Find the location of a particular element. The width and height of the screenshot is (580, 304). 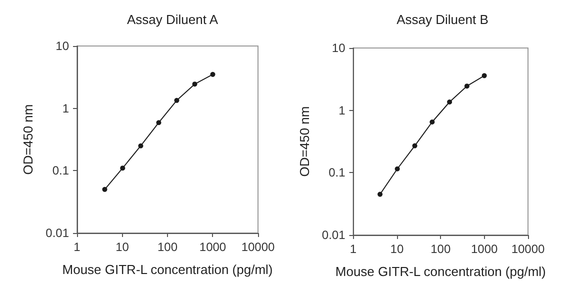

chart-title: Assay Diluent A is located at coordinates (172, 19).